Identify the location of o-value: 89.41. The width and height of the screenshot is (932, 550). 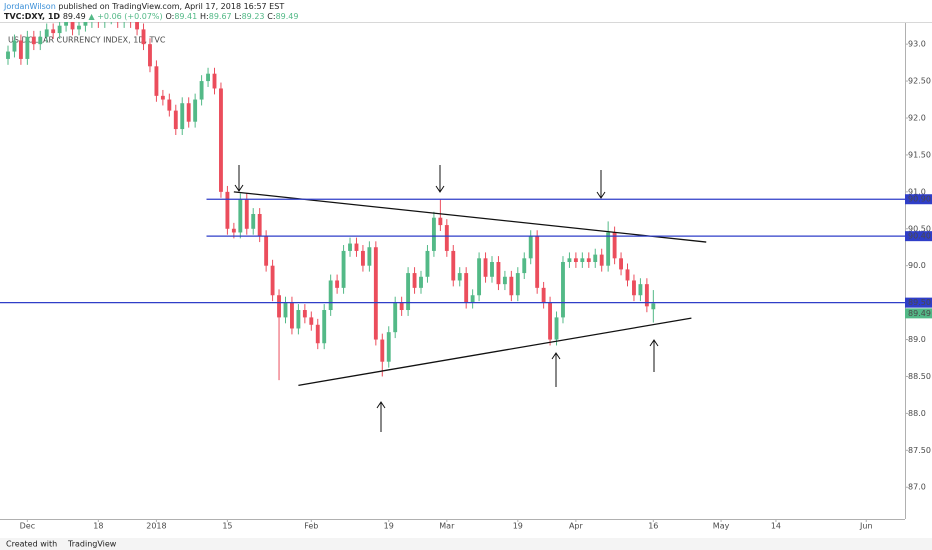
(185, 16).